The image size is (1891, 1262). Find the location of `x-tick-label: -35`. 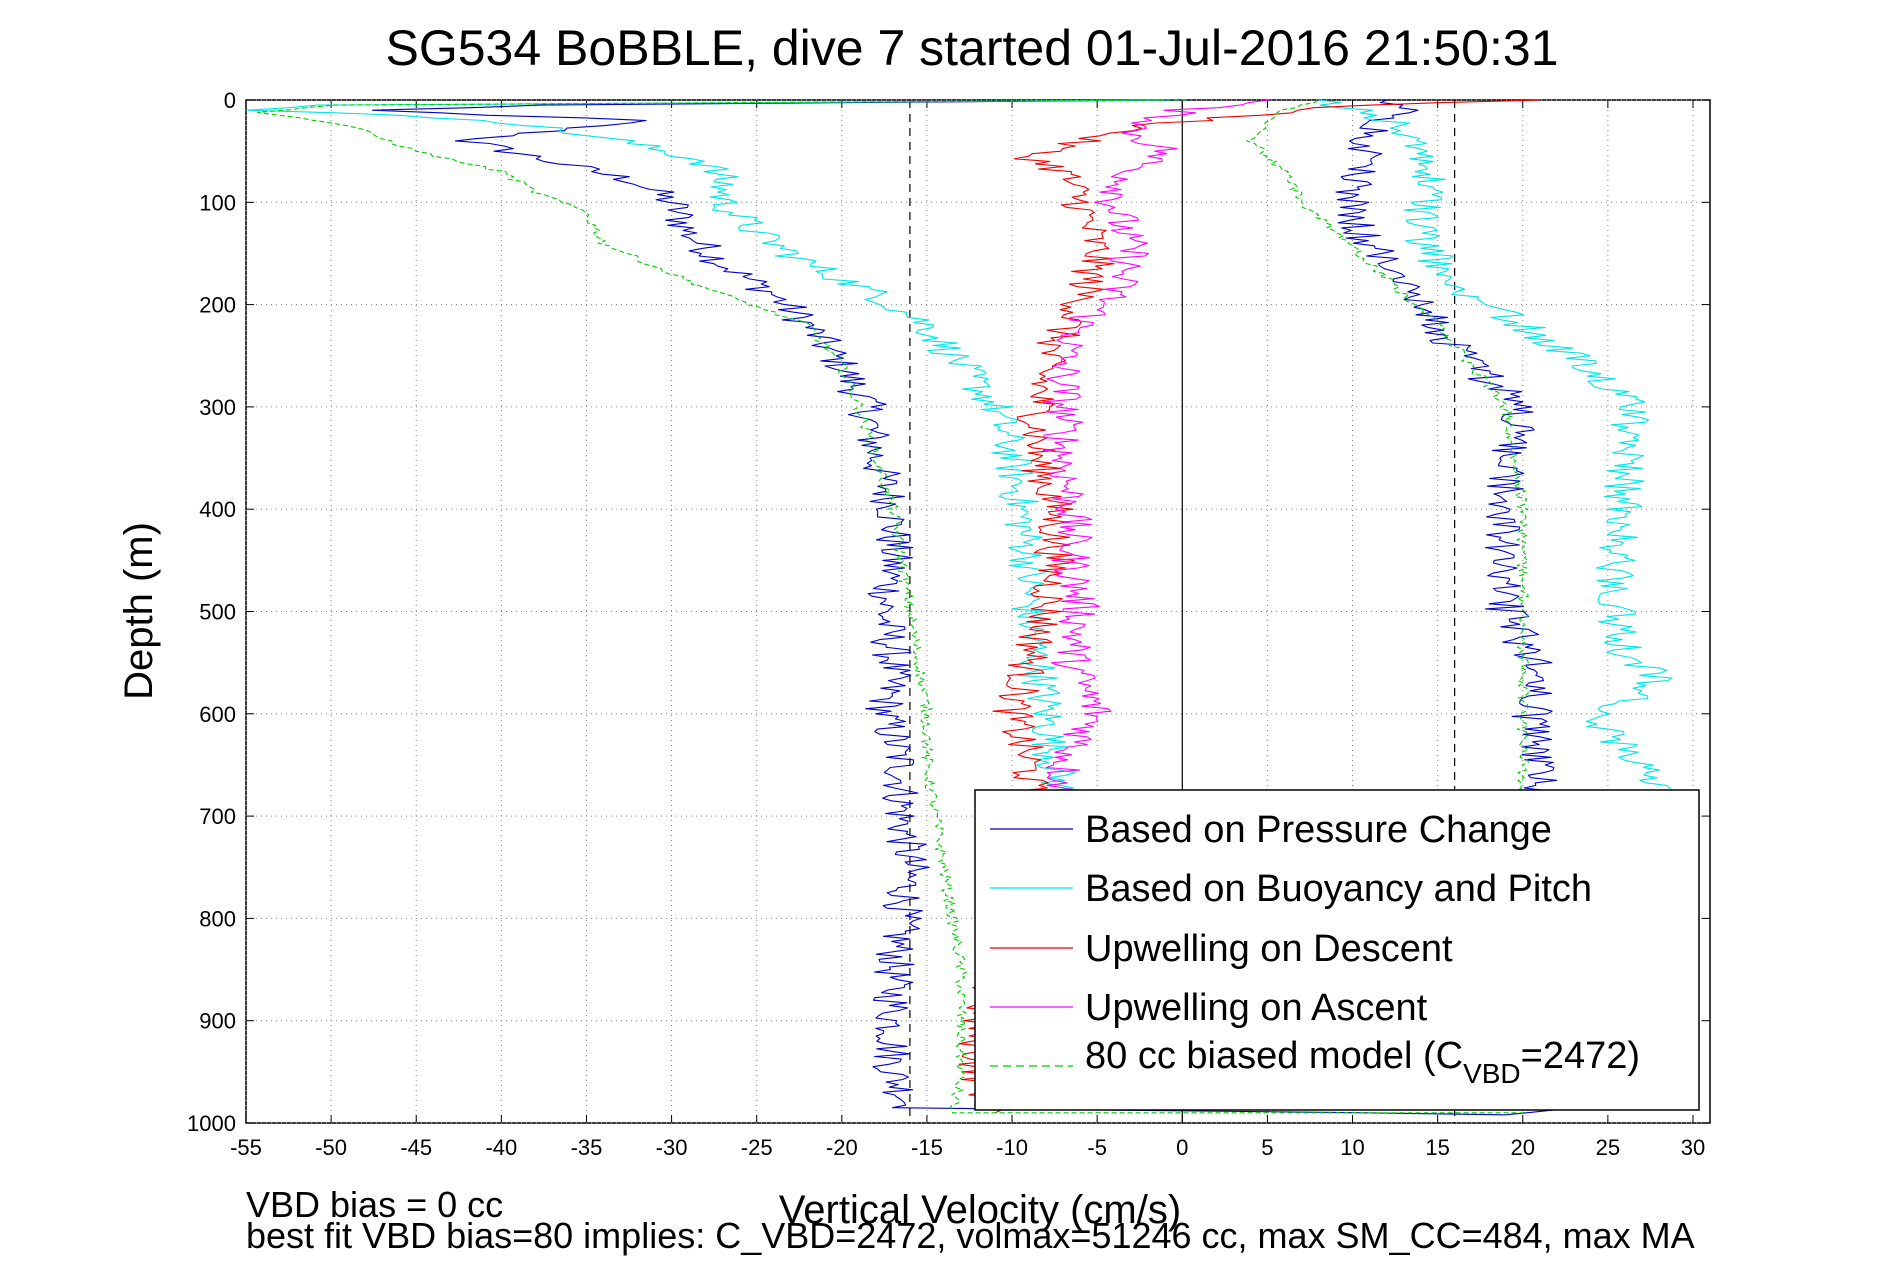

x-tick-label: -35 is located at coordinates (587, 1147).